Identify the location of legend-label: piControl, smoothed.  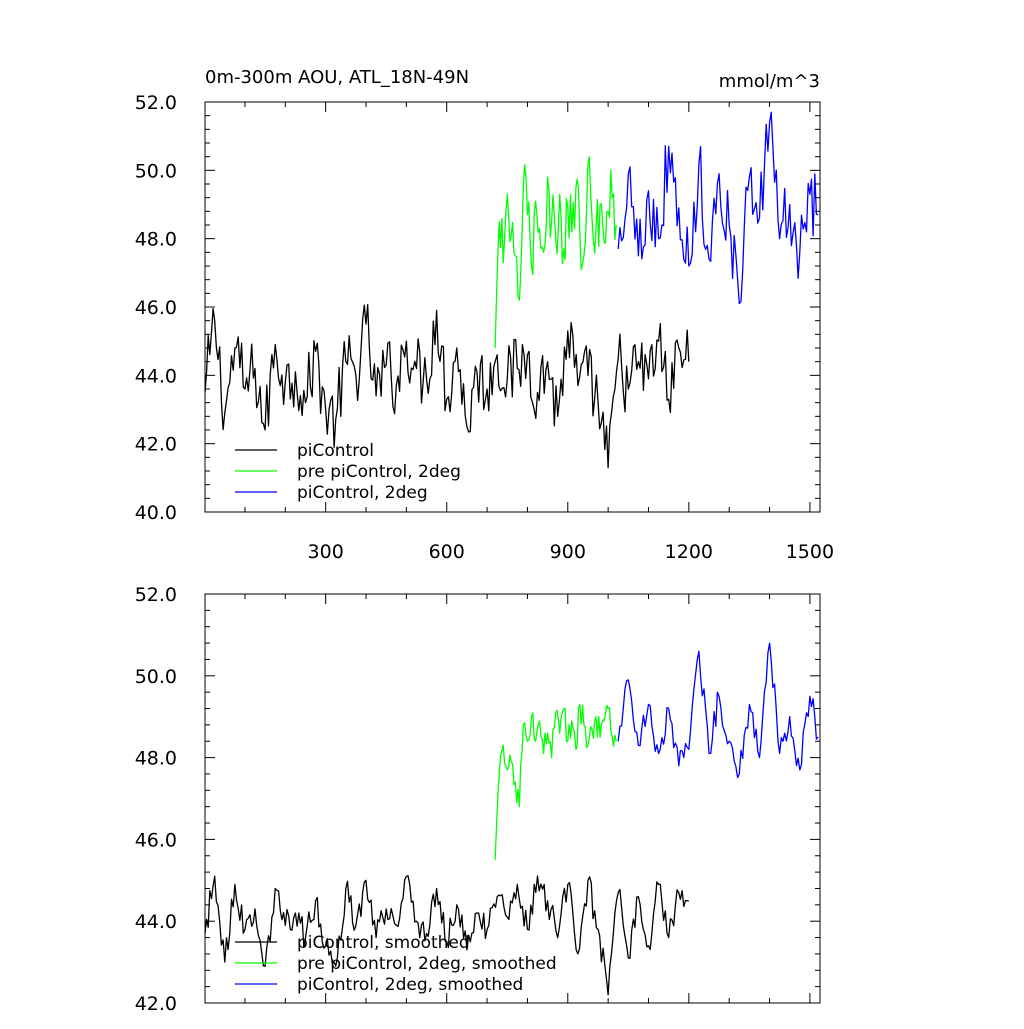
(383, 943).